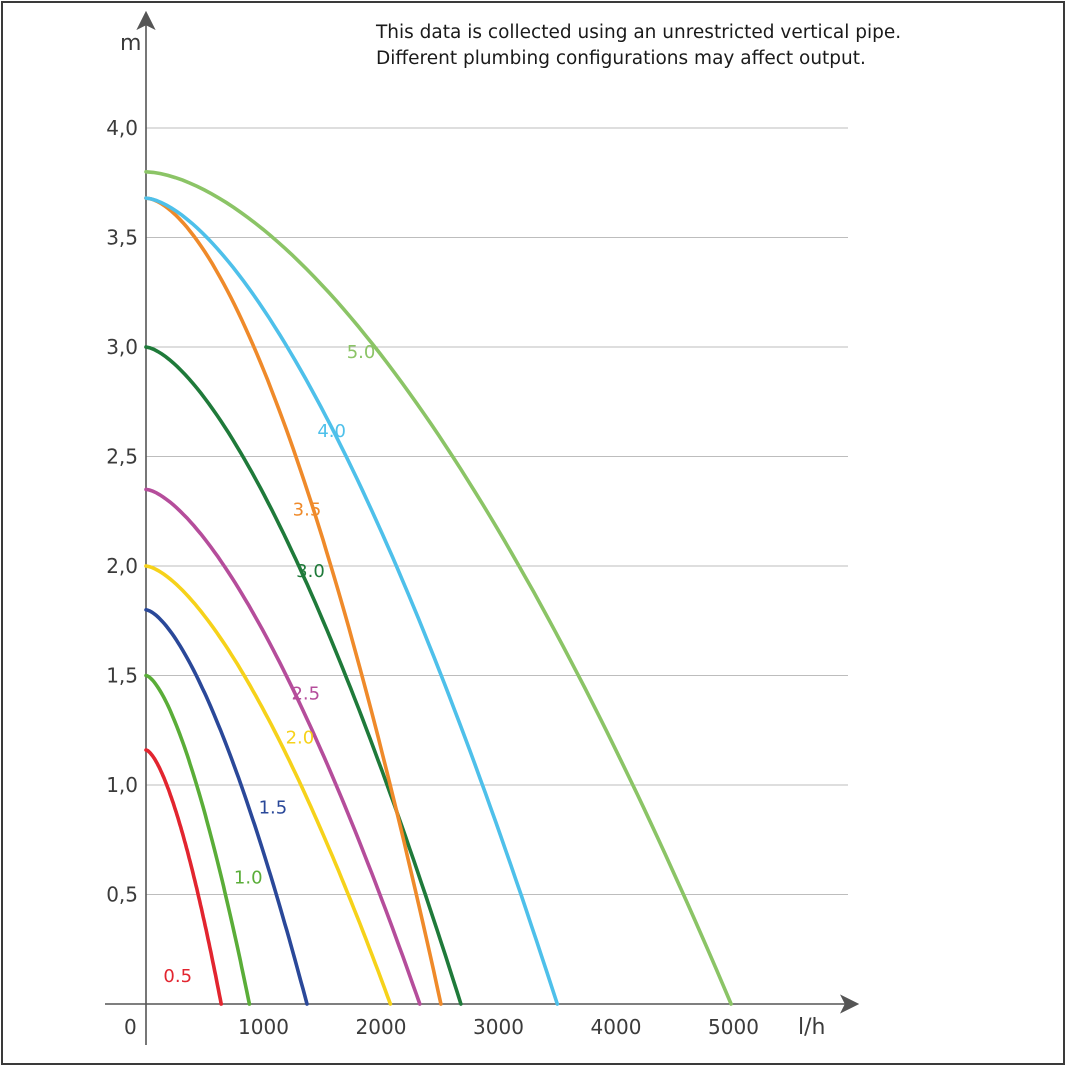 This screenshot has width=1066, height=1066. Describe the element at coordinates (248, 878) in the screenshot. I see `series-label-1.0: 1.0` at that location.